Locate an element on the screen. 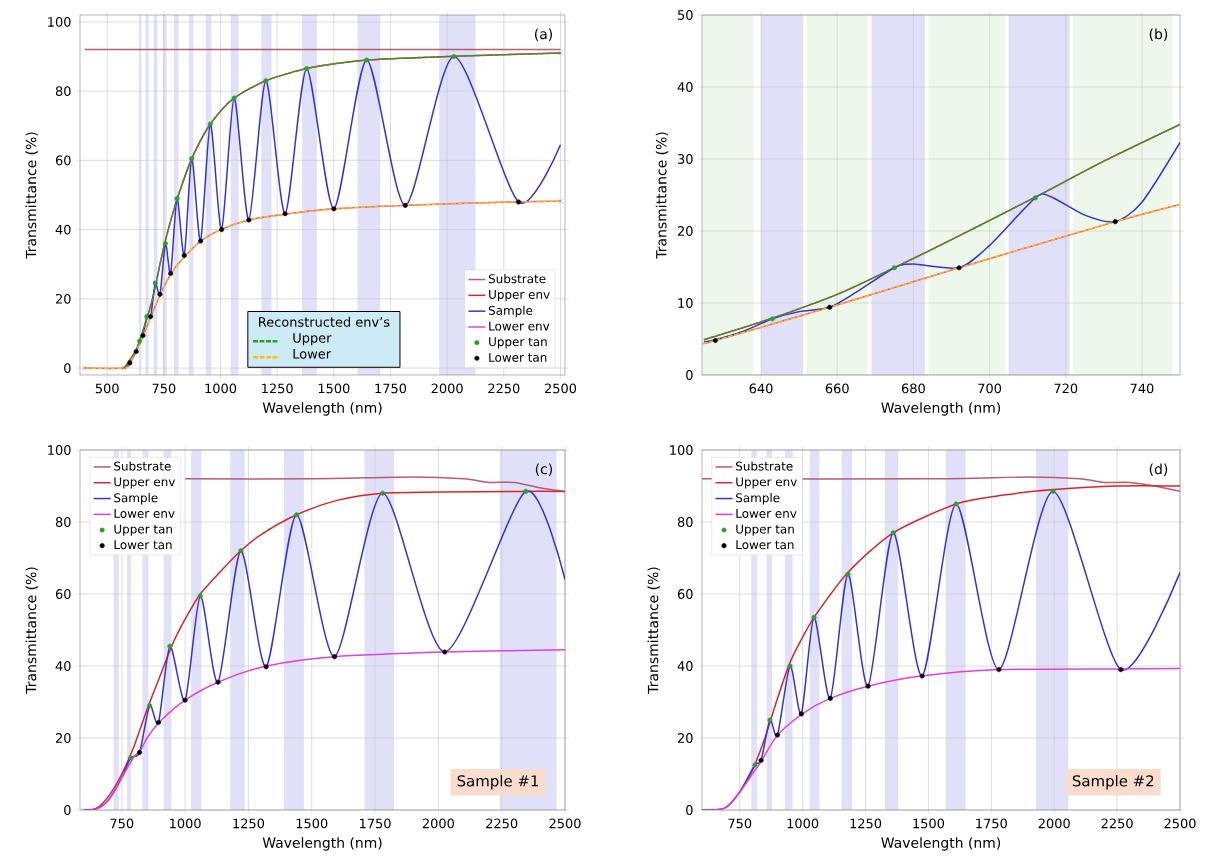 The height and width of the screenshot is (863, 1211). legend-label: Upper env is located at coordinates (766, 483).